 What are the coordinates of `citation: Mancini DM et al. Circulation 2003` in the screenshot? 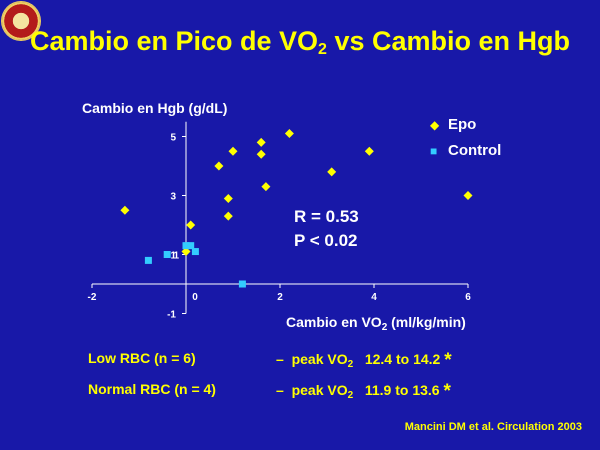 It's located at (493, 427).